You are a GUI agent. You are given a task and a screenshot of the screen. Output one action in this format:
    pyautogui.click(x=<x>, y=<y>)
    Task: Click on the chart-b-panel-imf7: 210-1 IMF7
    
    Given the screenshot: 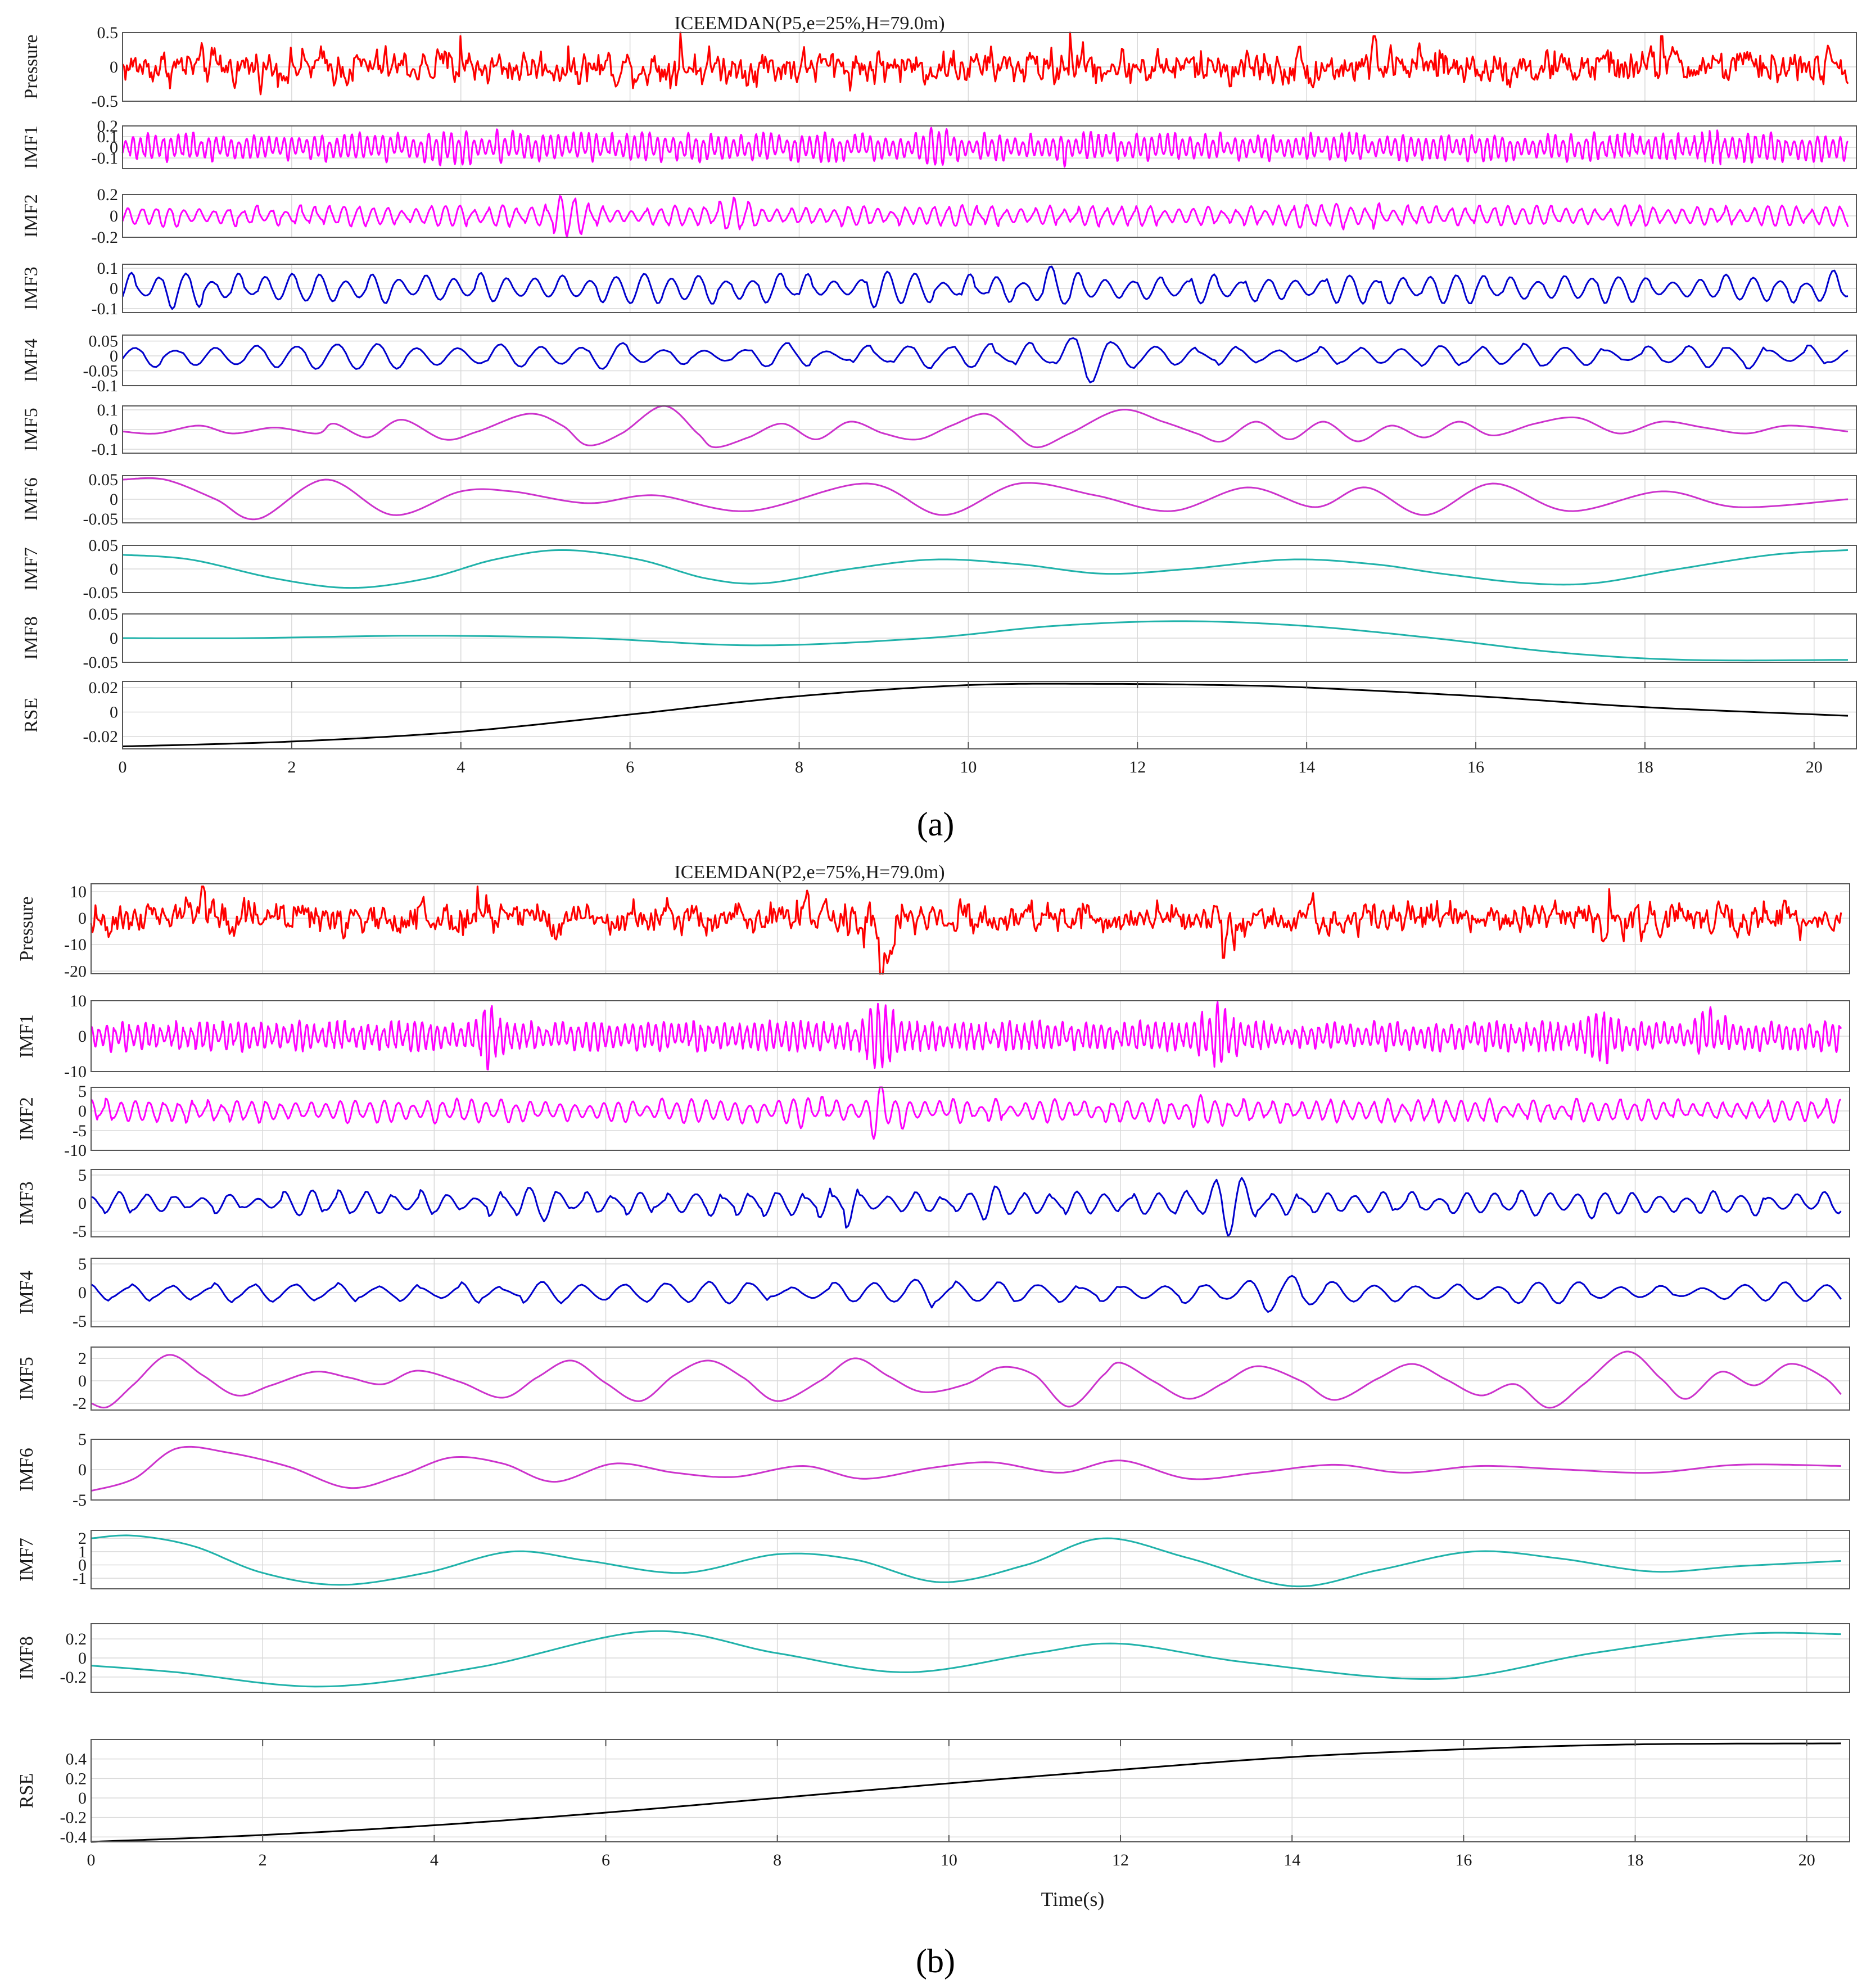 What is the action you would take?
    pyautogui.click(x=933, y=1559)
    